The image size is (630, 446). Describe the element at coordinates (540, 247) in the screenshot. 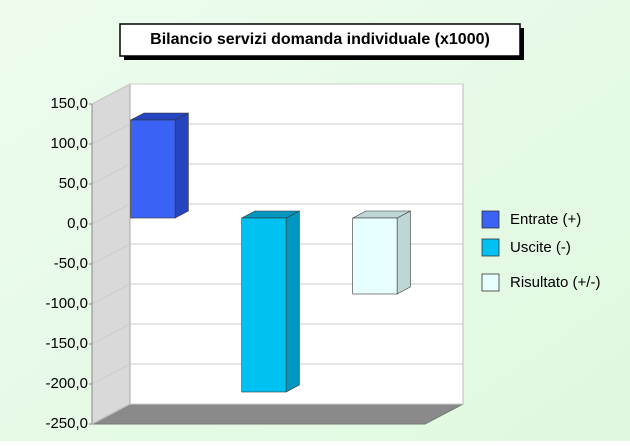

I see `legend-label: Uscite (-)` at that location.